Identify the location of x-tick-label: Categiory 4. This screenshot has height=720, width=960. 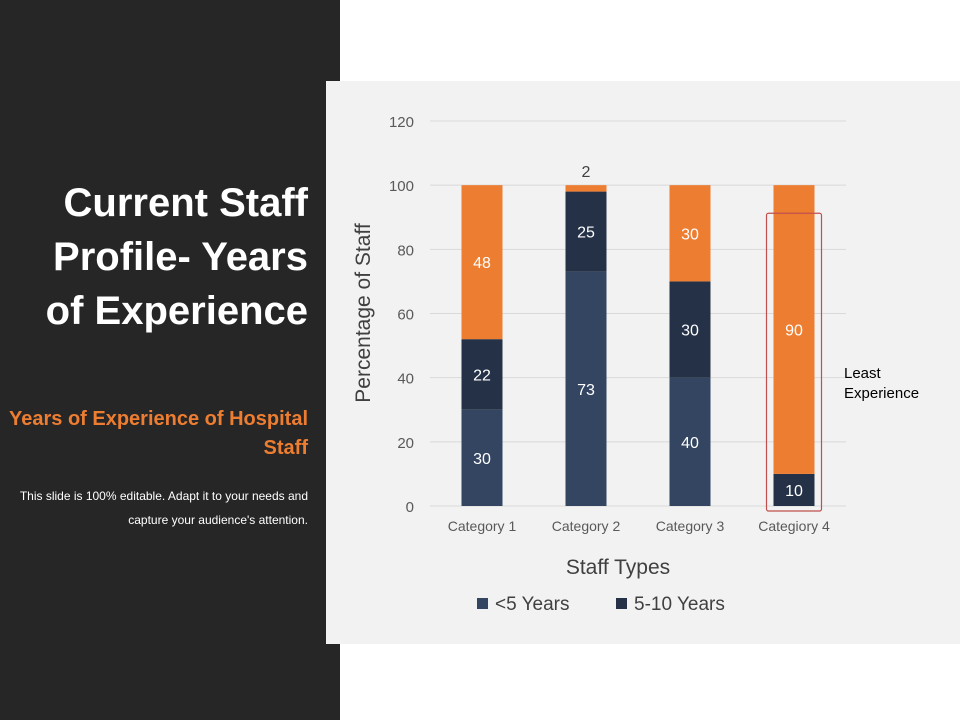
(794, 526).